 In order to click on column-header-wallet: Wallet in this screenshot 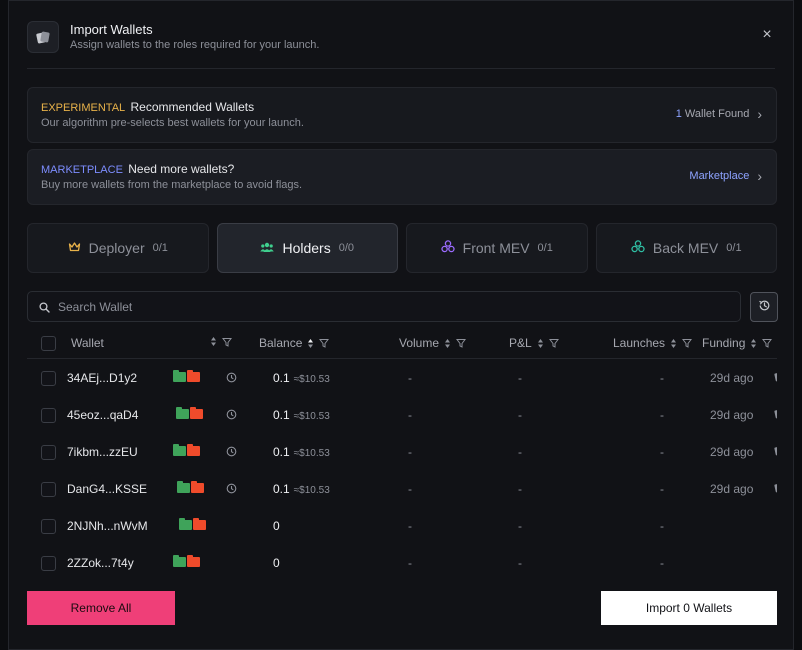, I will do `click(87, 343)`.